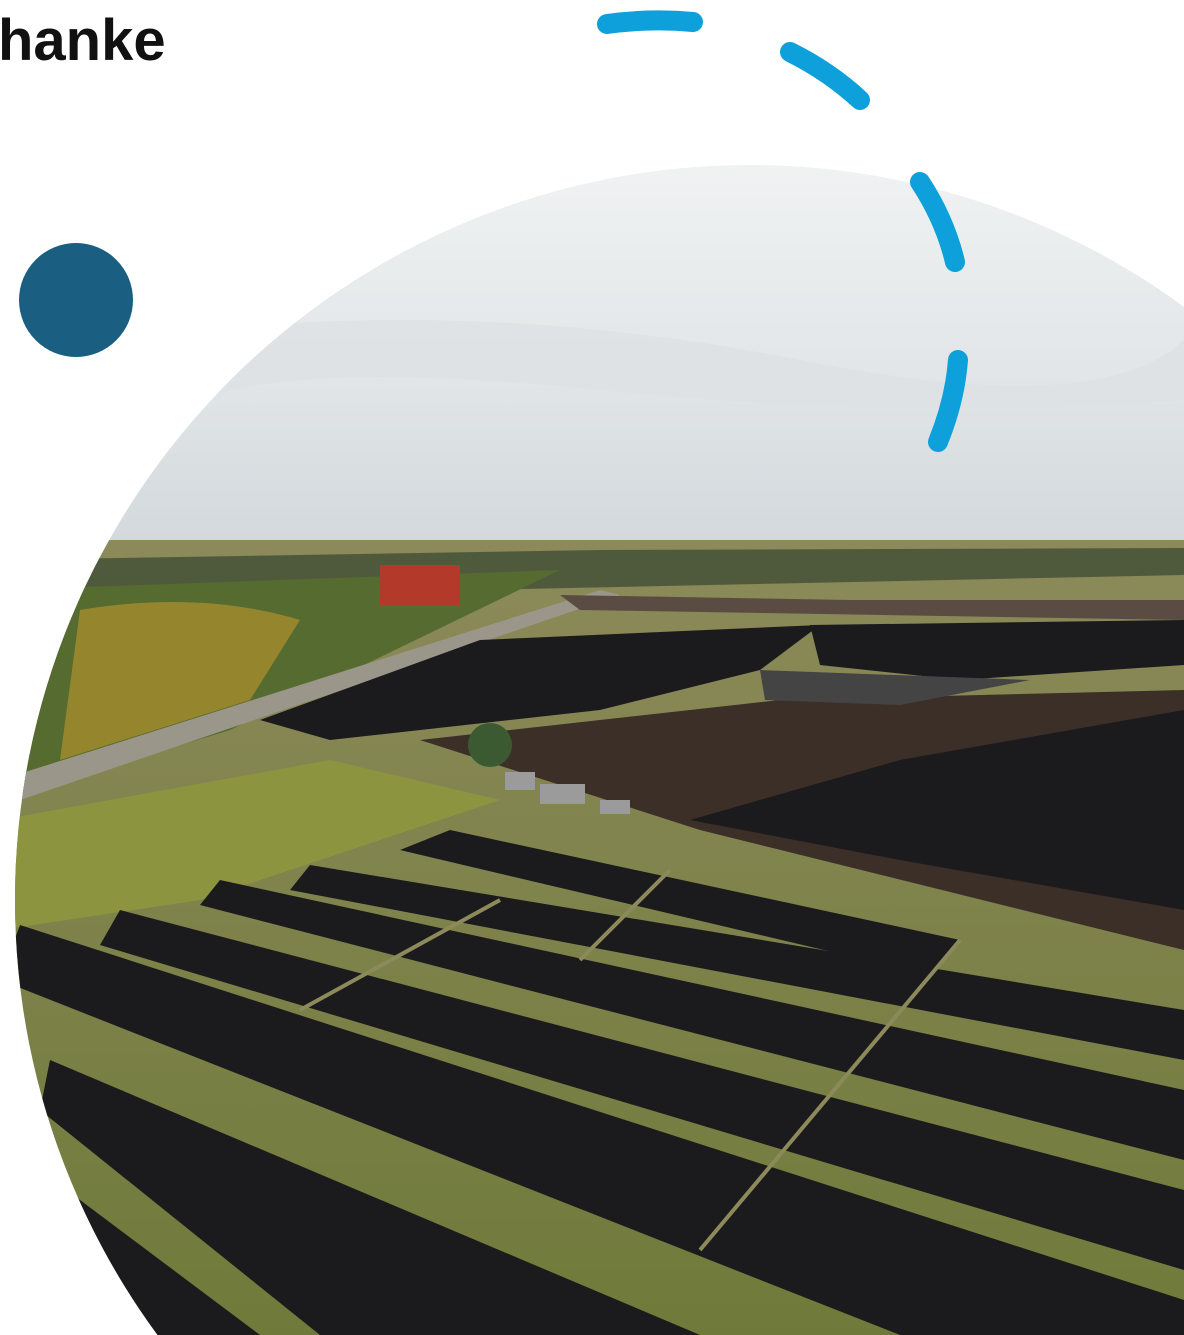 The image size is (1184, 1335). I want to click on tree, so click(490, 745).